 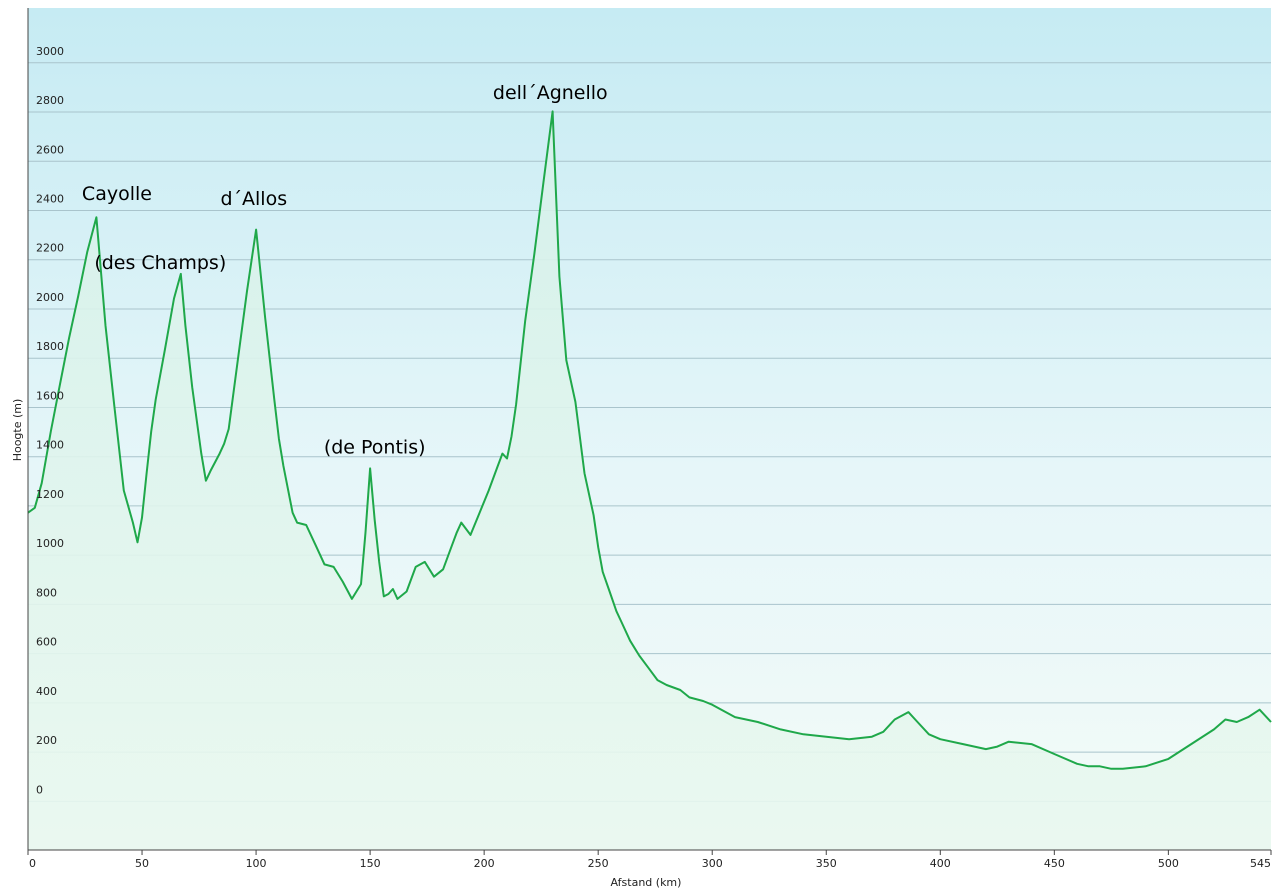 What do you see at coordinates (646, 882) in the screenshot?
I see `x-axis-title: Afstand (km)` at bounding box center [646, 882].